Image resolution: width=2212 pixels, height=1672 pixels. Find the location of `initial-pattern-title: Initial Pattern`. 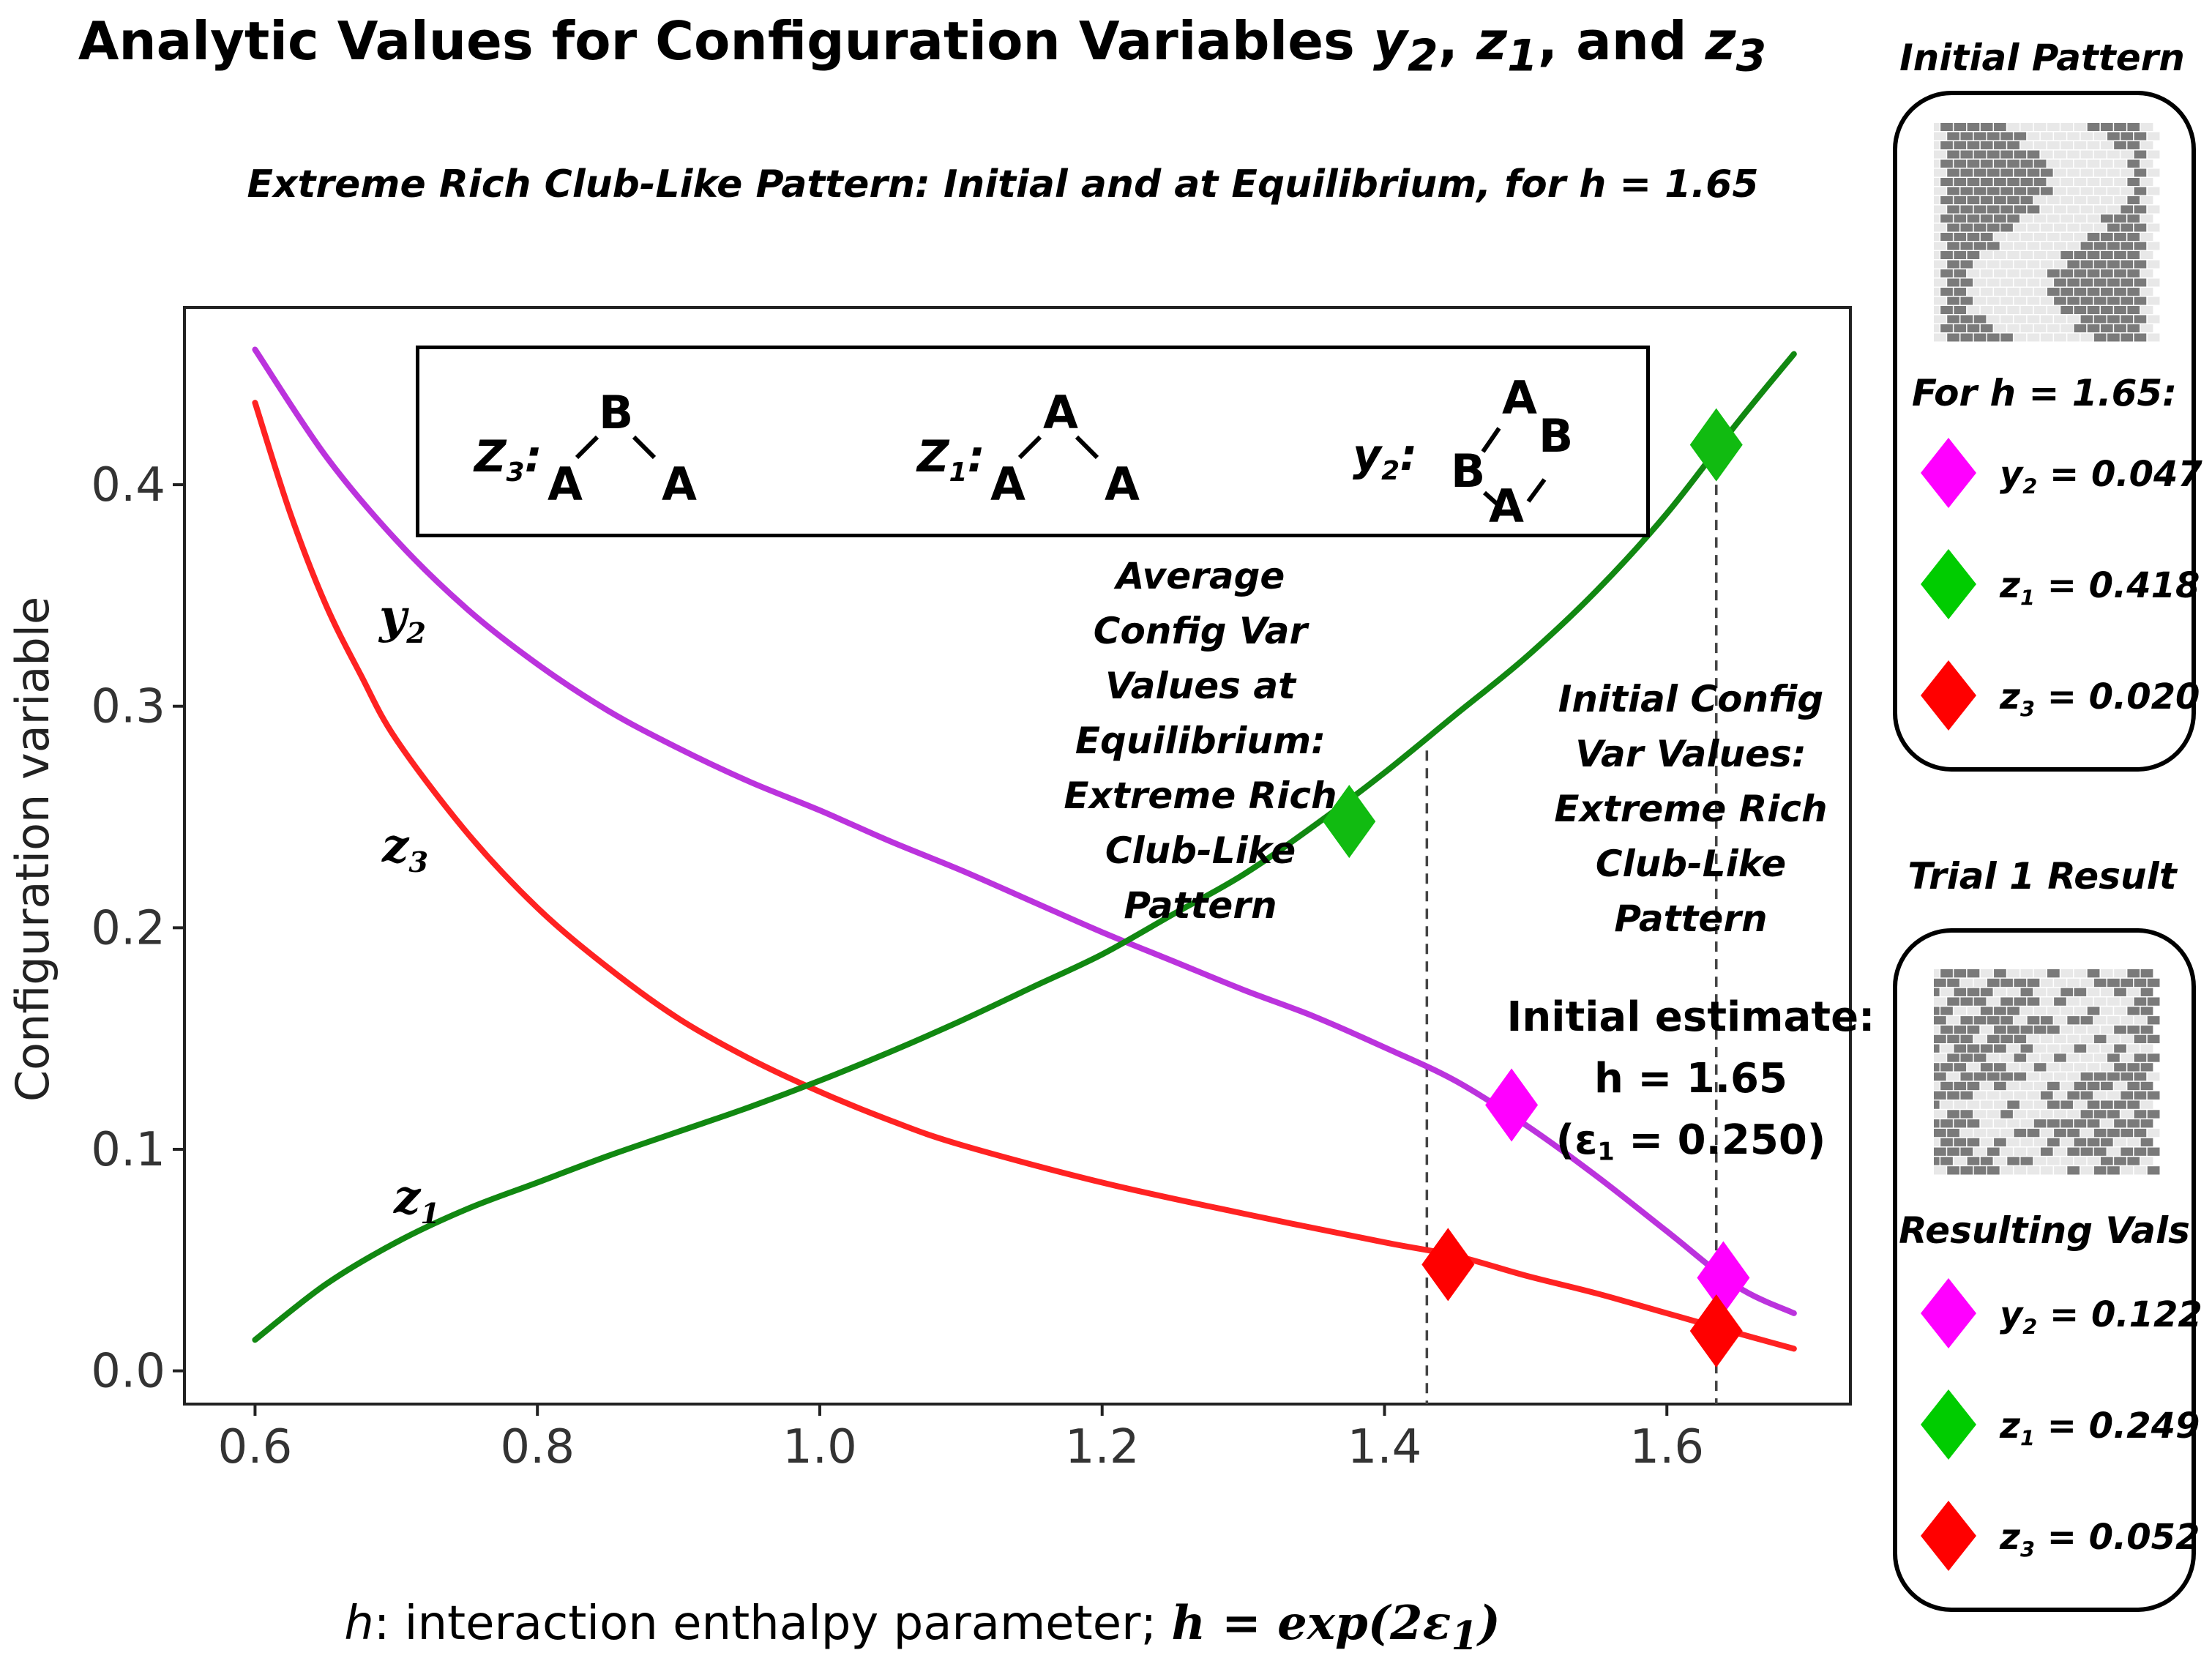

initial-pattern-title: Initial Pattern is located at coordinates (2042, 58).